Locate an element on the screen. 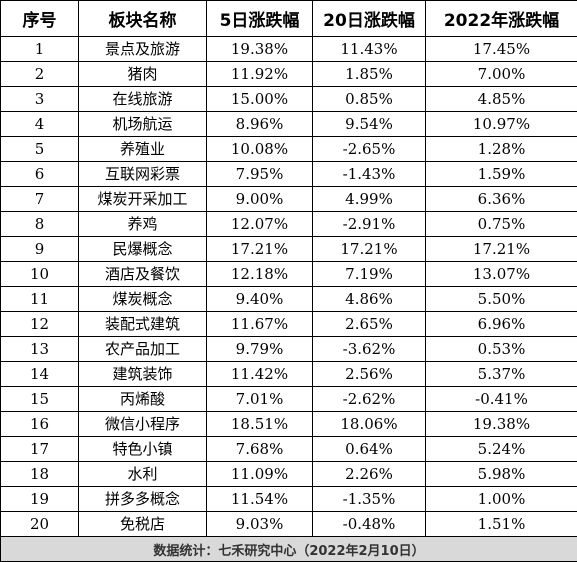  table-row: 4 机场航运 8.96% 9.54% 10.97% is located at coordinates (288, 124).